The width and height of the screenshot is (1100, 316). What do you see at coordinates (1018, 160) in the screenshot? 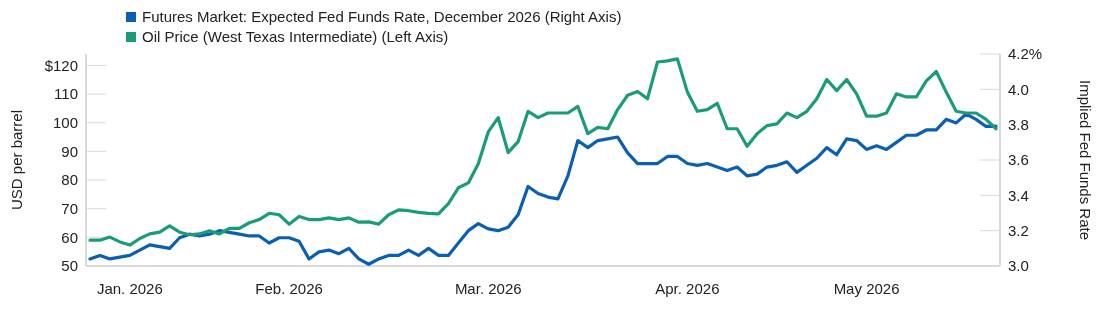
I see `y2-tick-label: 3.6` at bounding box center [1018, 160].